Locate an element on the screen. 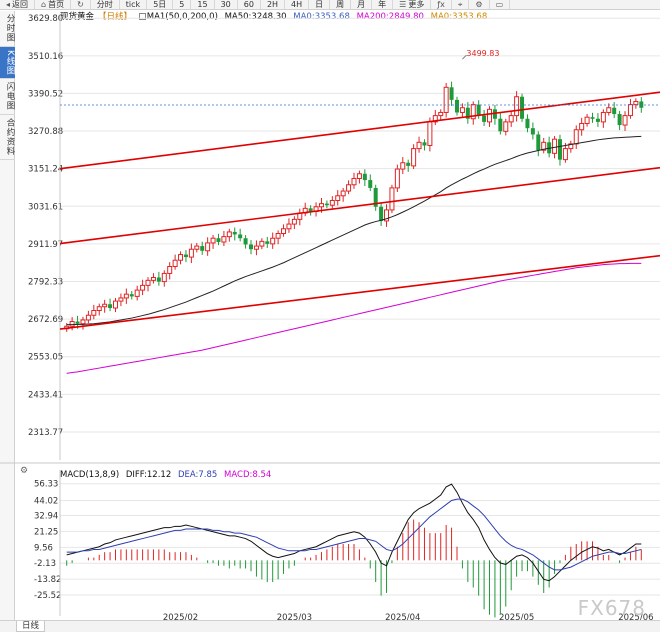  toolbar-item-首页: ⌂ 首页 is located at coordinates (53, 4).